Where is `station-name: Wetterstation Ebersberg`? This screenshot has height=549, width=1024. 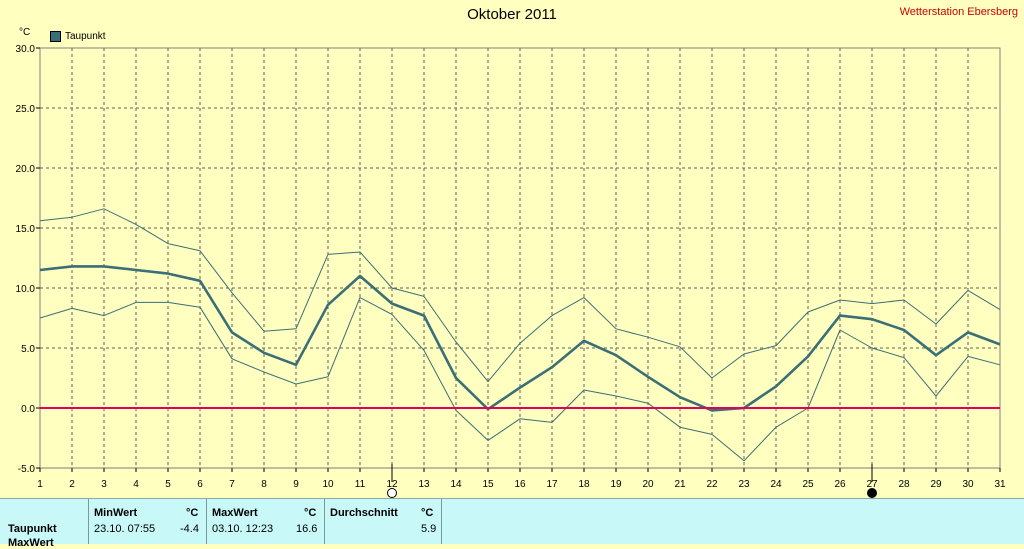 station-name: Wetterstation Ebersberg is located at coordinates (958, 12).